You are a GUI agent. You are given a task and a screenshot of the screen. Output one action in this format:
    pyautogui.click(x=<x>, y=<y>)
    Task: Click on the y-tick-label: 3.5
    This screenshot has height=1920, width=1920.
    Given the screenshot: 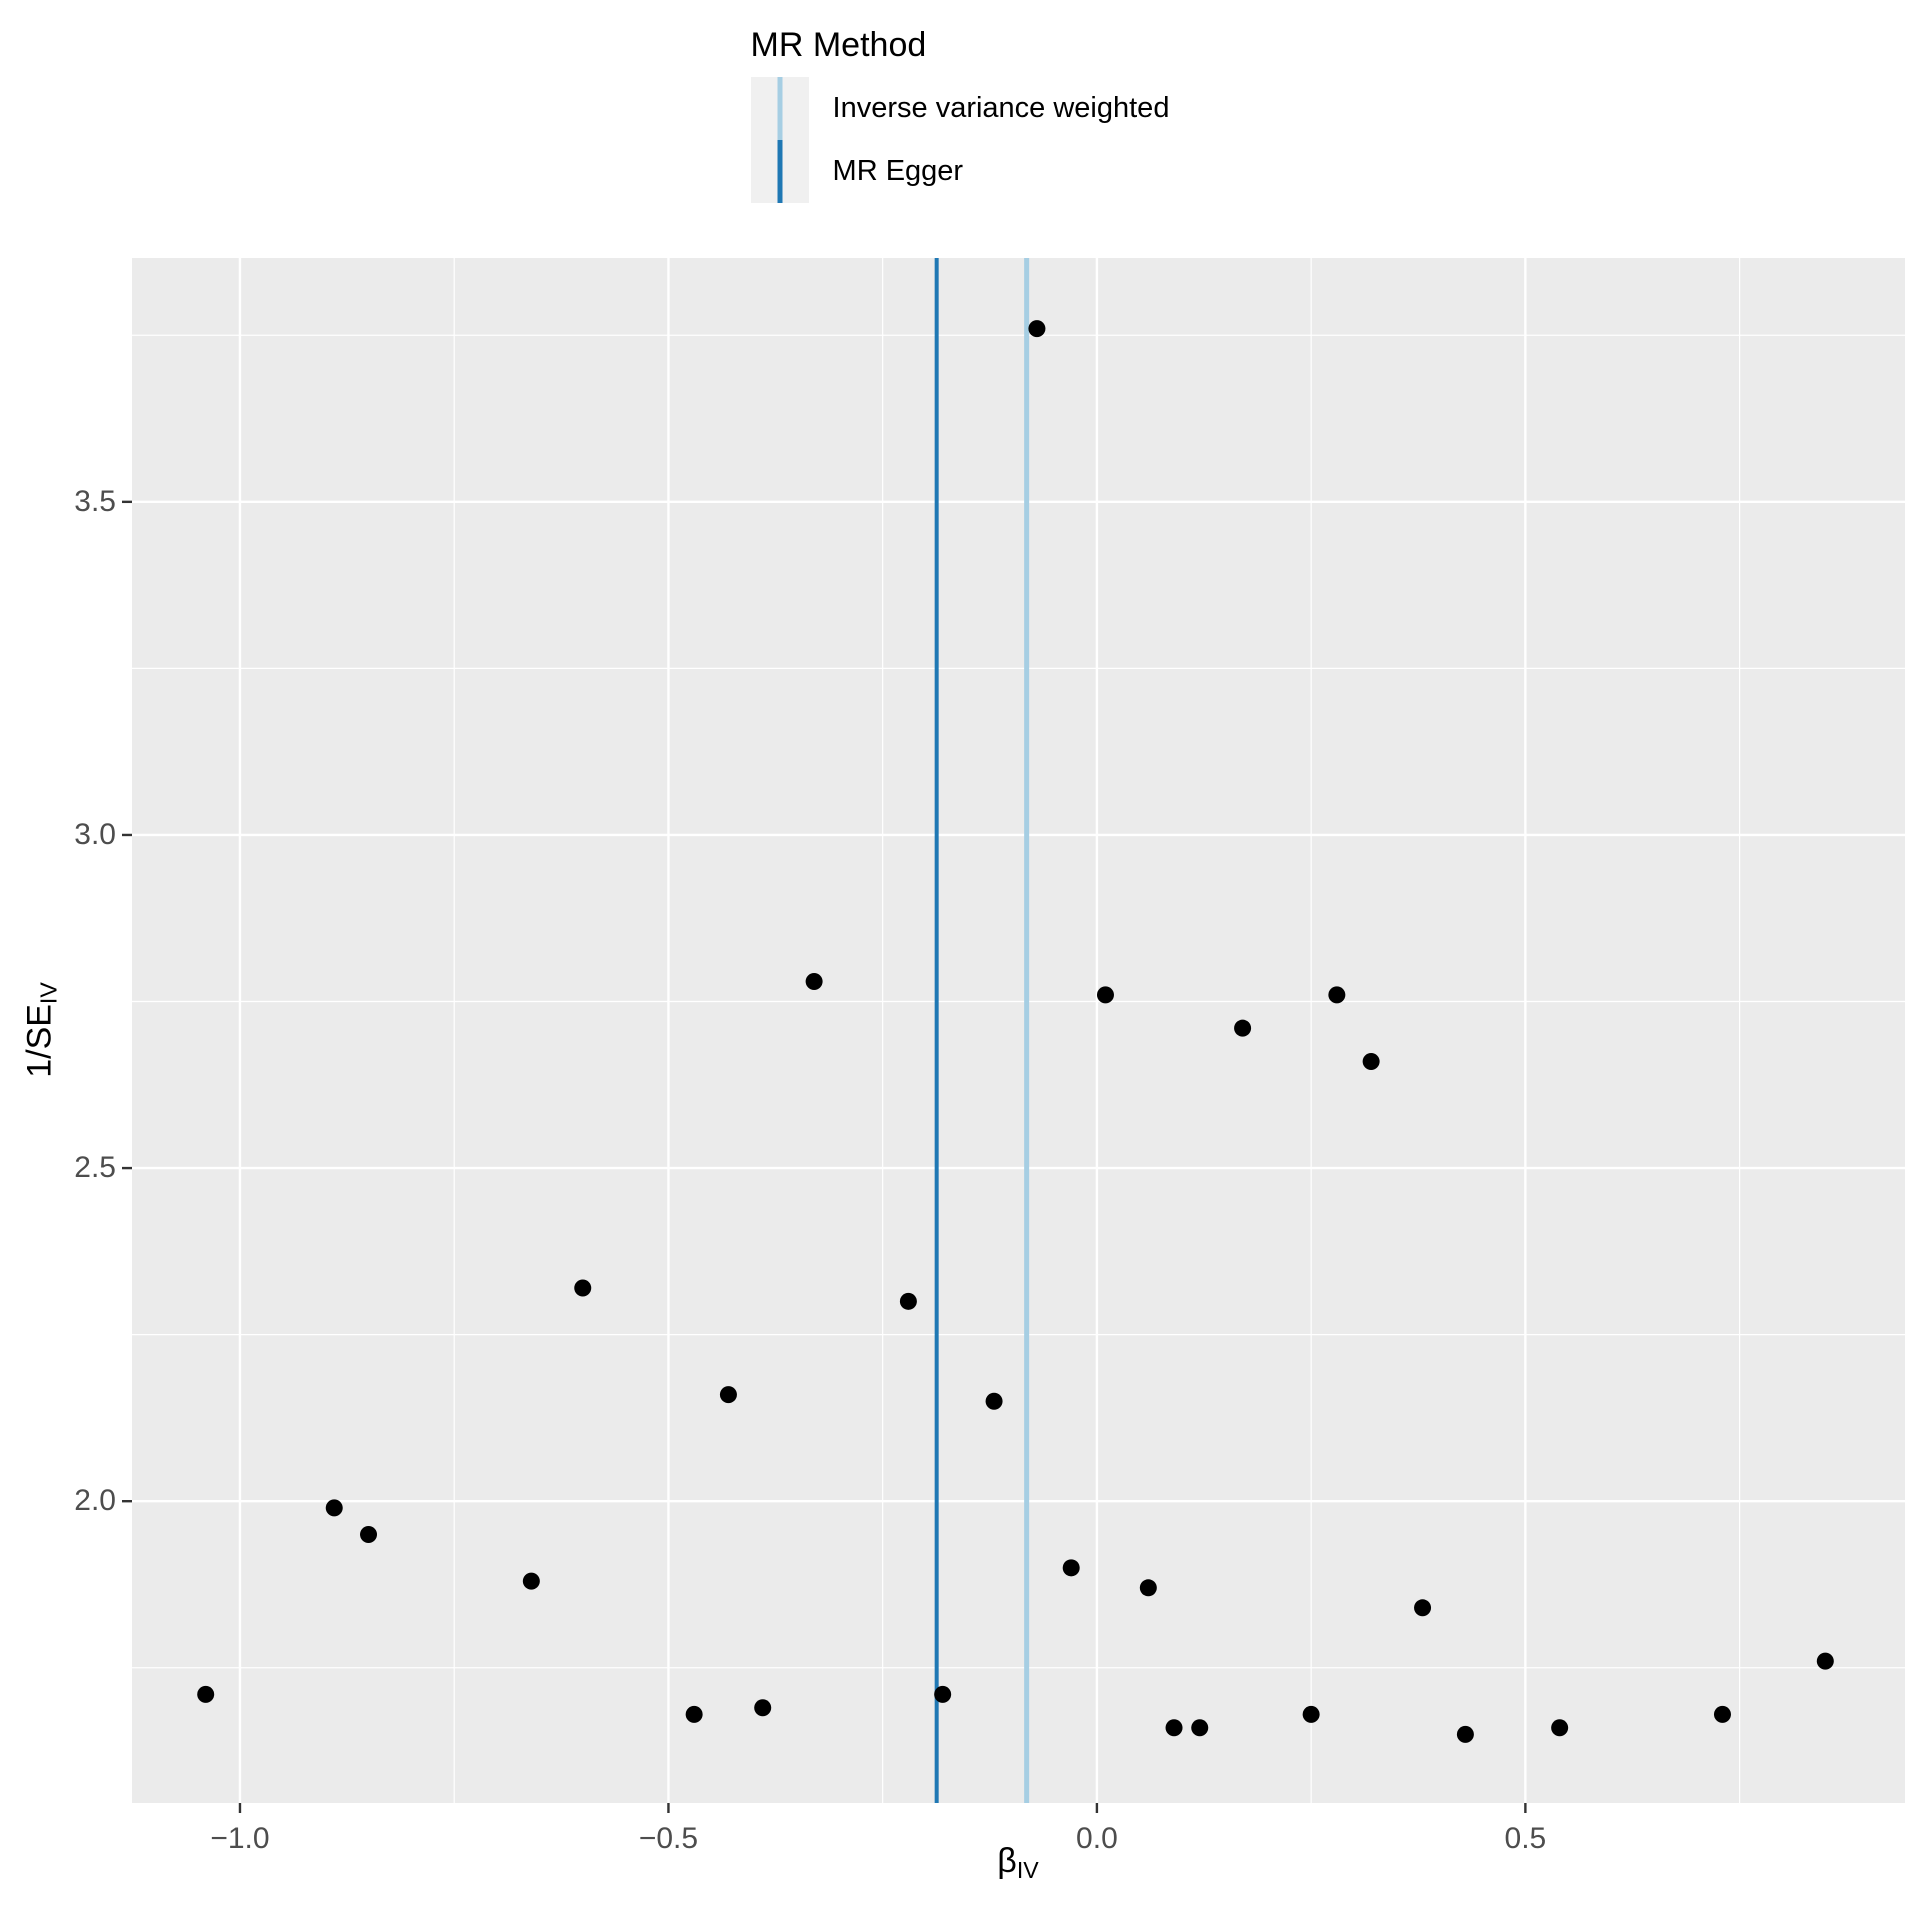 What is the action you would take?
    pyautogui.click(x=95, y=501)
    